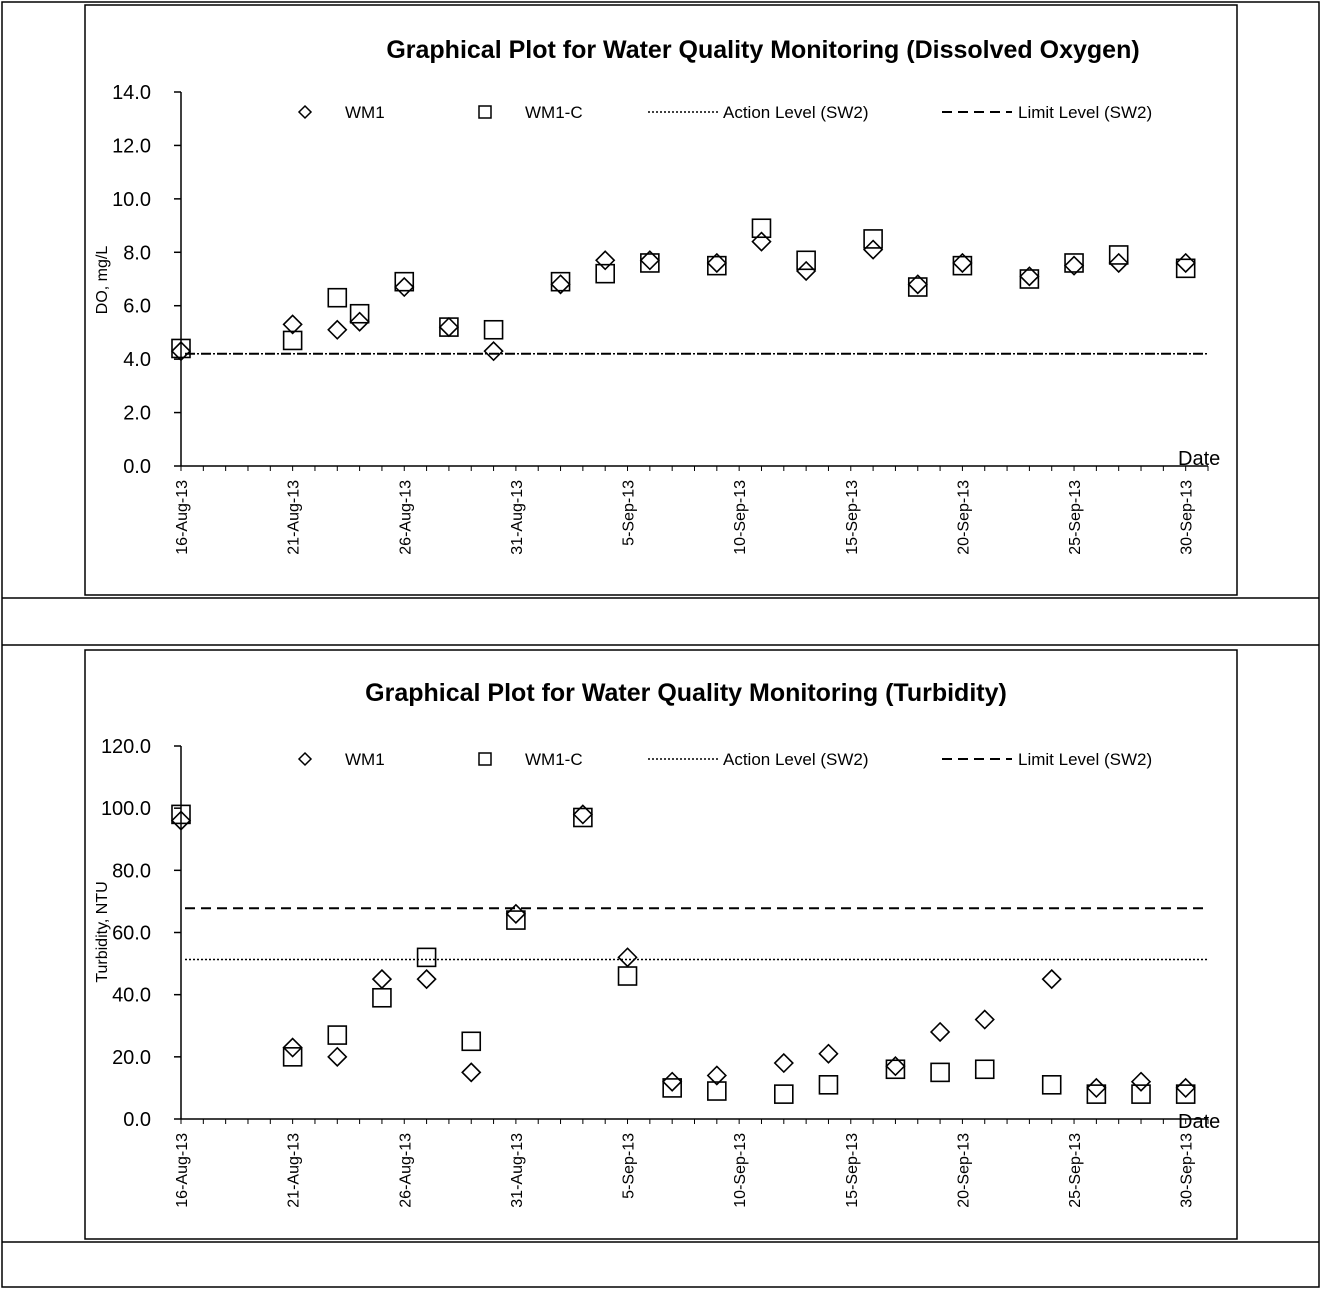  What do you see at coordinates (137, 360) in the screenshot?
I see `y-tick-label: 4.0` at bounding box center [137, 360].